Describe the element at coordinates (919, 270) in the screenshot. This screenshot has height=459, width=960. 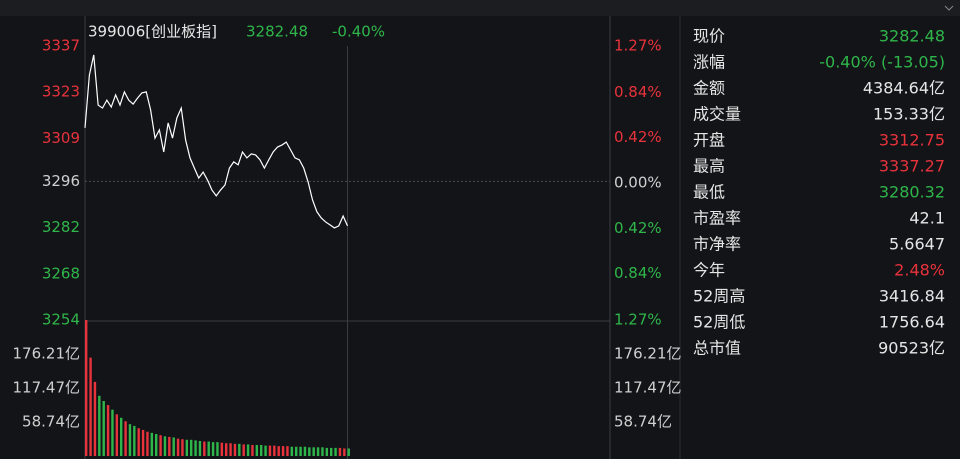
I see `quote-value: 2.48%` at that location.